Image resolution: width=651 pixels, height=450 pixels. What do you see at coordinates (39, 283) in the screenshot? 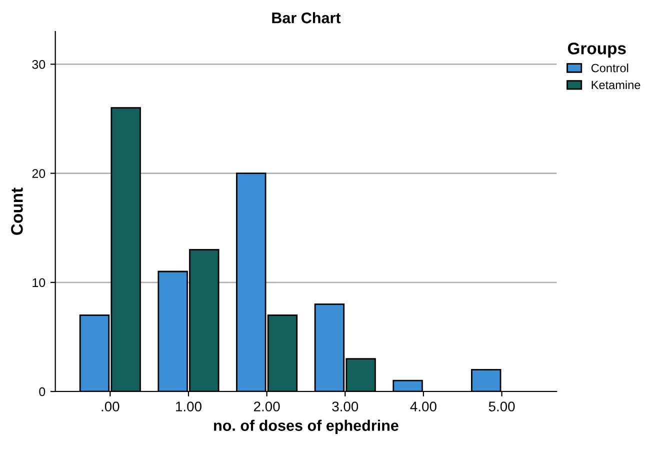
I see `y-tick-label: 10` at bounding box center [39, 283].